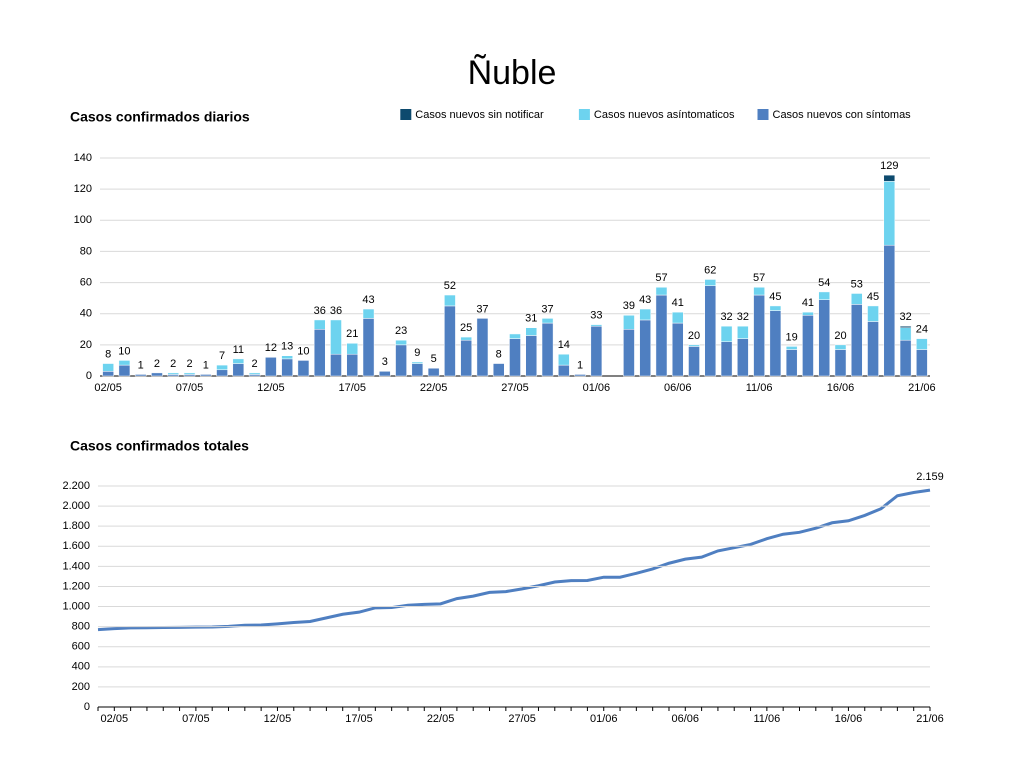 The height and width of the screenshot is (768, 1024). What do you see at coordinates (604, 719) in the screenshot?
I see `x-tick-label: 01/06` at bounding box center [604, 719].